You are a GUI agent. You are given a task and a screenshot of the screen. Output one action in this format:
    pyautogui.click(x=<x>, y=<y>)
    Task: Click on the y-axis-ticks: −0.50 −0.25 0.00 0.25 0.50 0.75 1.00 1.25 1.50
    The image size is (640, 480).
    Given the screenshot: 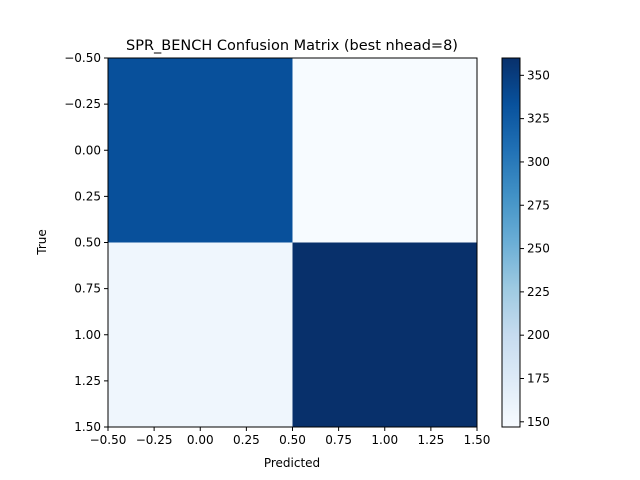 What is the action you would take?
    pyautogui.click(x=86, y=242)
    